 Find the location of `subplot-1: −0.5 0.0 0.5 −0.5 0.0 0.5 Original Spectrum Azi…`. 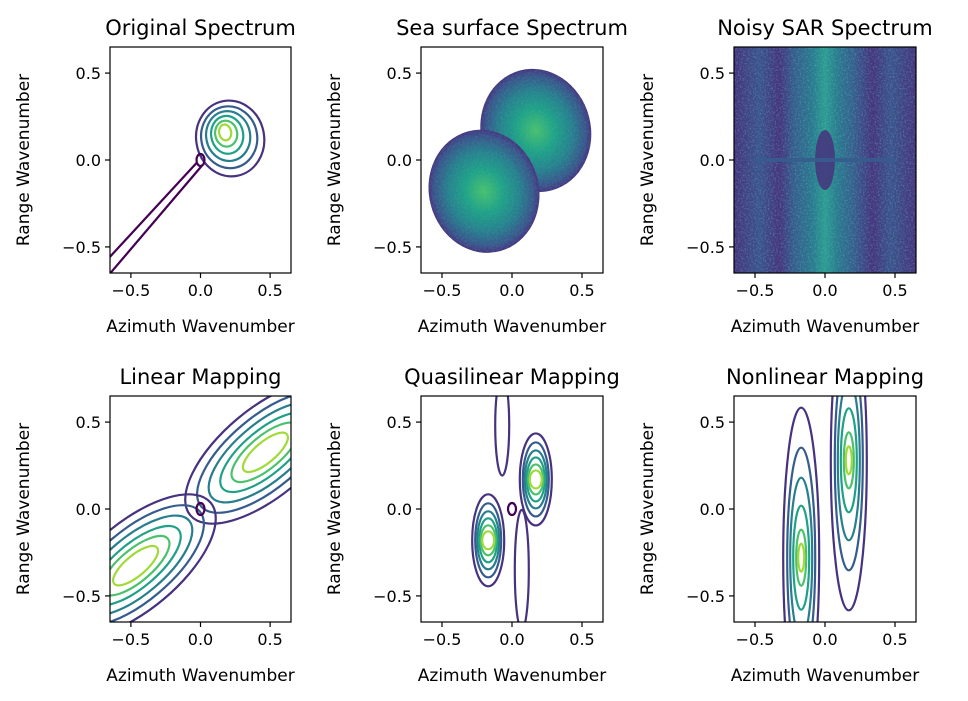

subplot-1: −0.5 0.0 0.5 −0.5 0.0 0.5 Original Spectrum Azi… is located at coordinates (155, 176).